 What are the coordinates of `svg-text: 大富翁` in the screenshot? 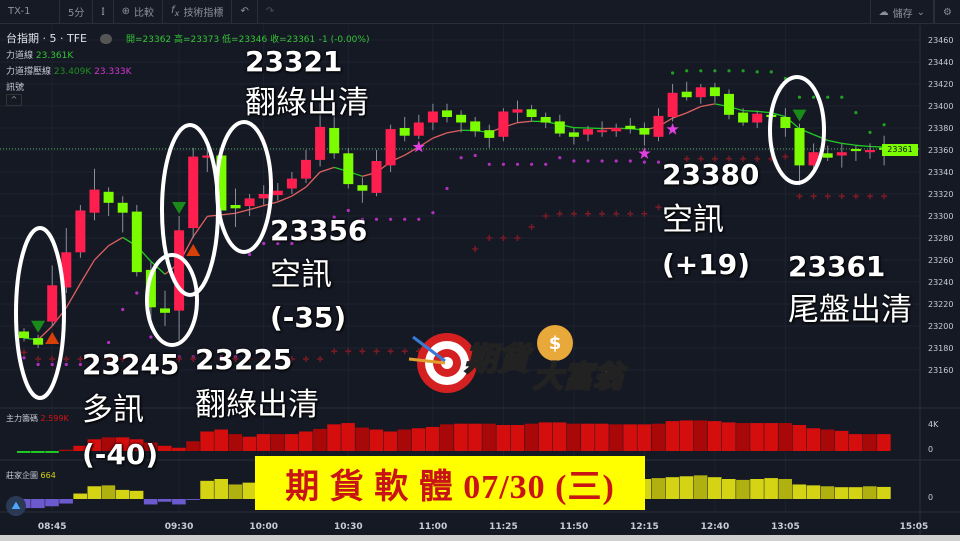 It's located at (580, 377).